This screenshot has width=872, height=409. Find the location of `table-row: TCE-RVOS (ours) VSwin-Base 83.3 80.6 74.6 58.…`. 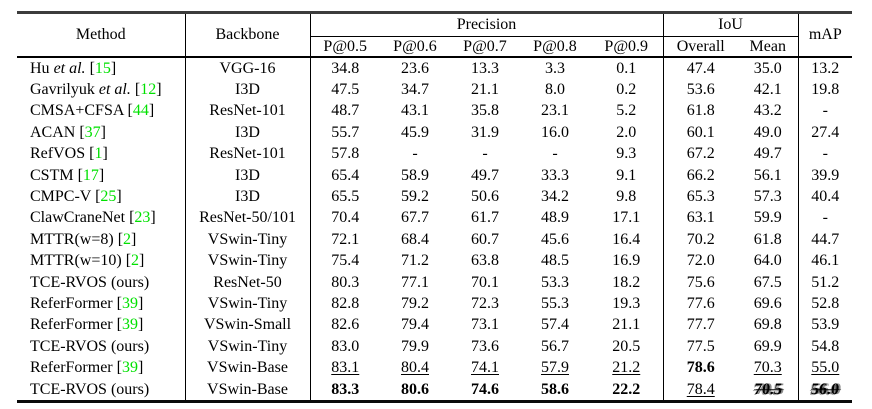

table-row: TCE-RVOS (ours) VSwin-Base 83.3 80.6 74.6 58.… is located at coordinates (434, 390).